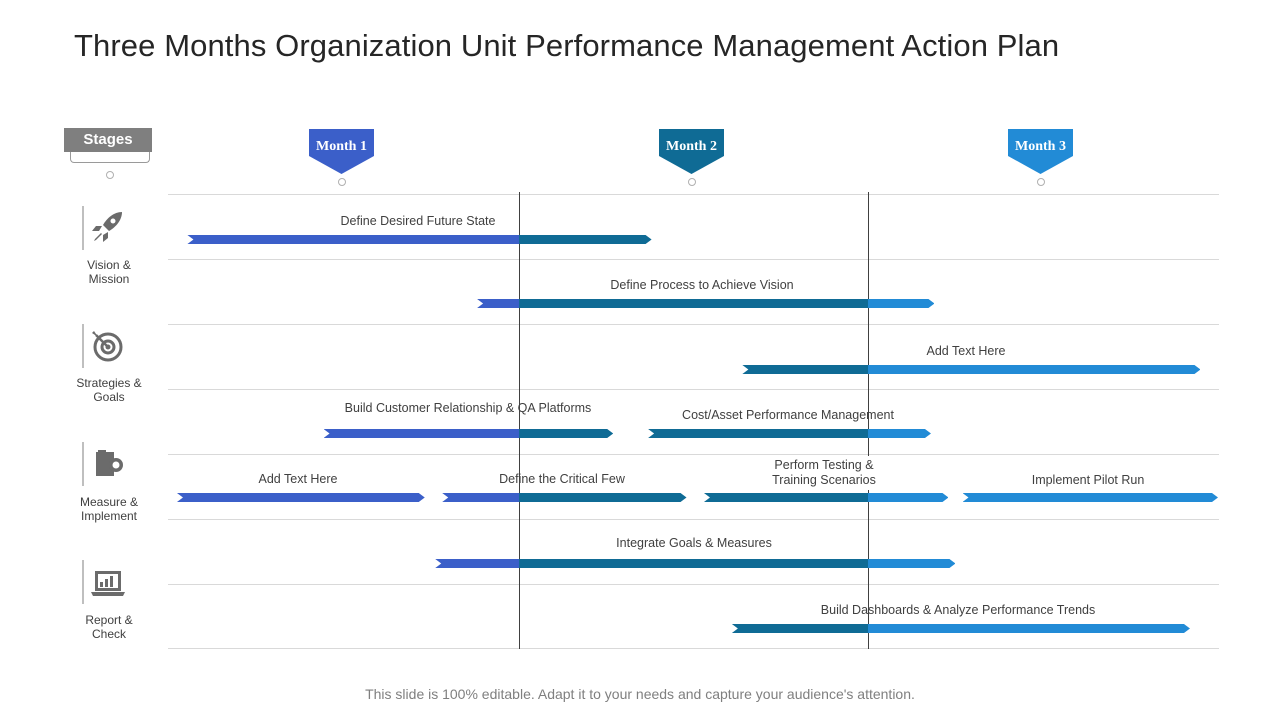 The image size is (1280, 720). I want to click on month-2-label: Month 2, so click(691, 146).